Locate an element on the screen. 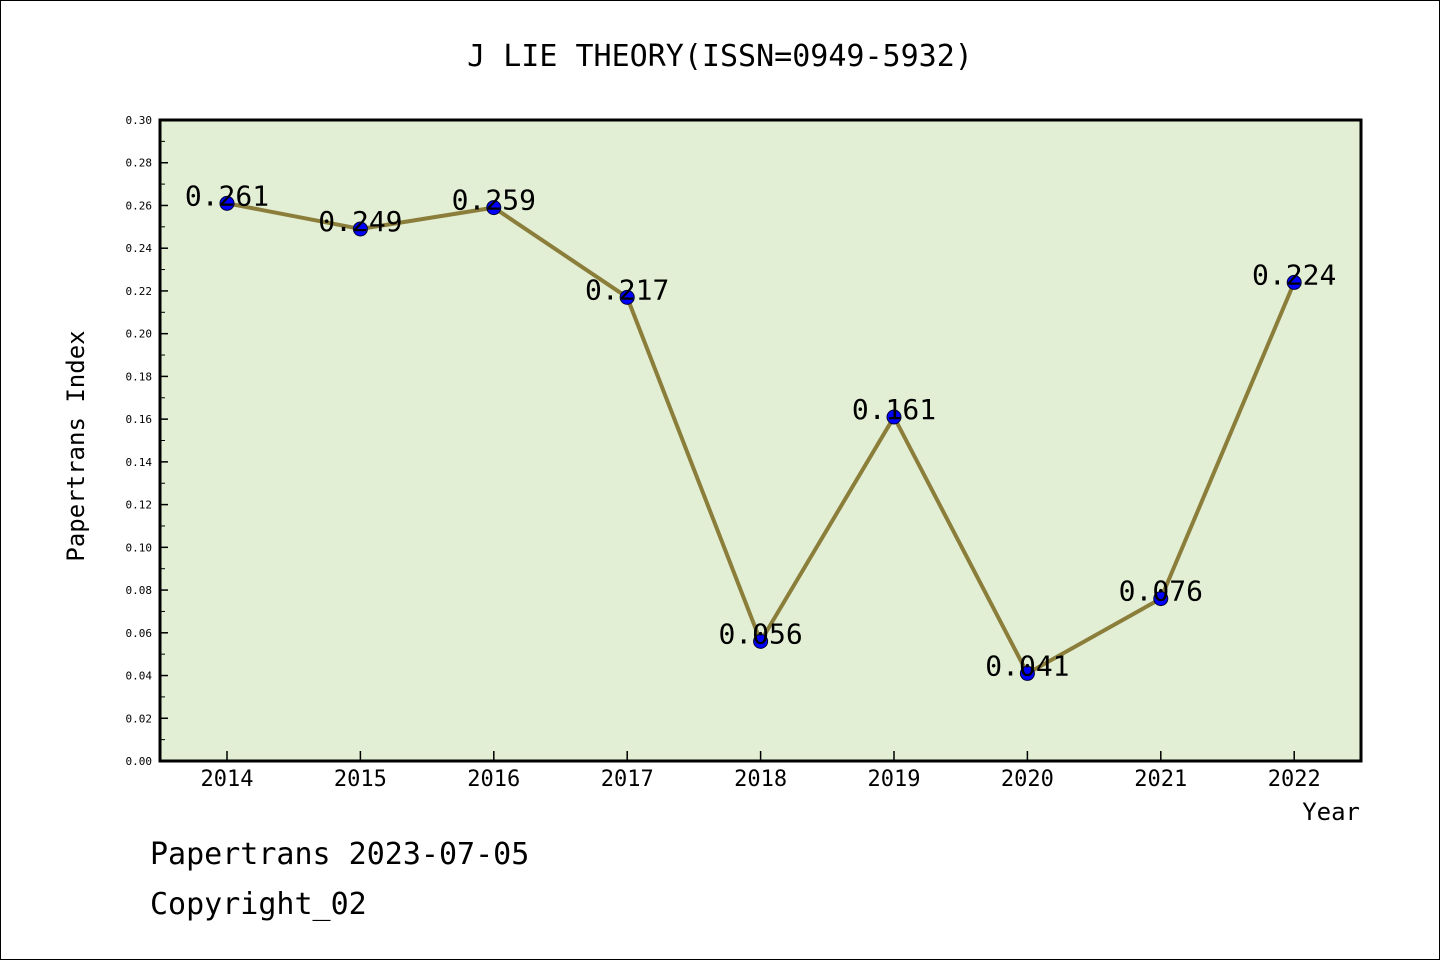  data-label: 0.041 is located at coordinates (1027, 665).